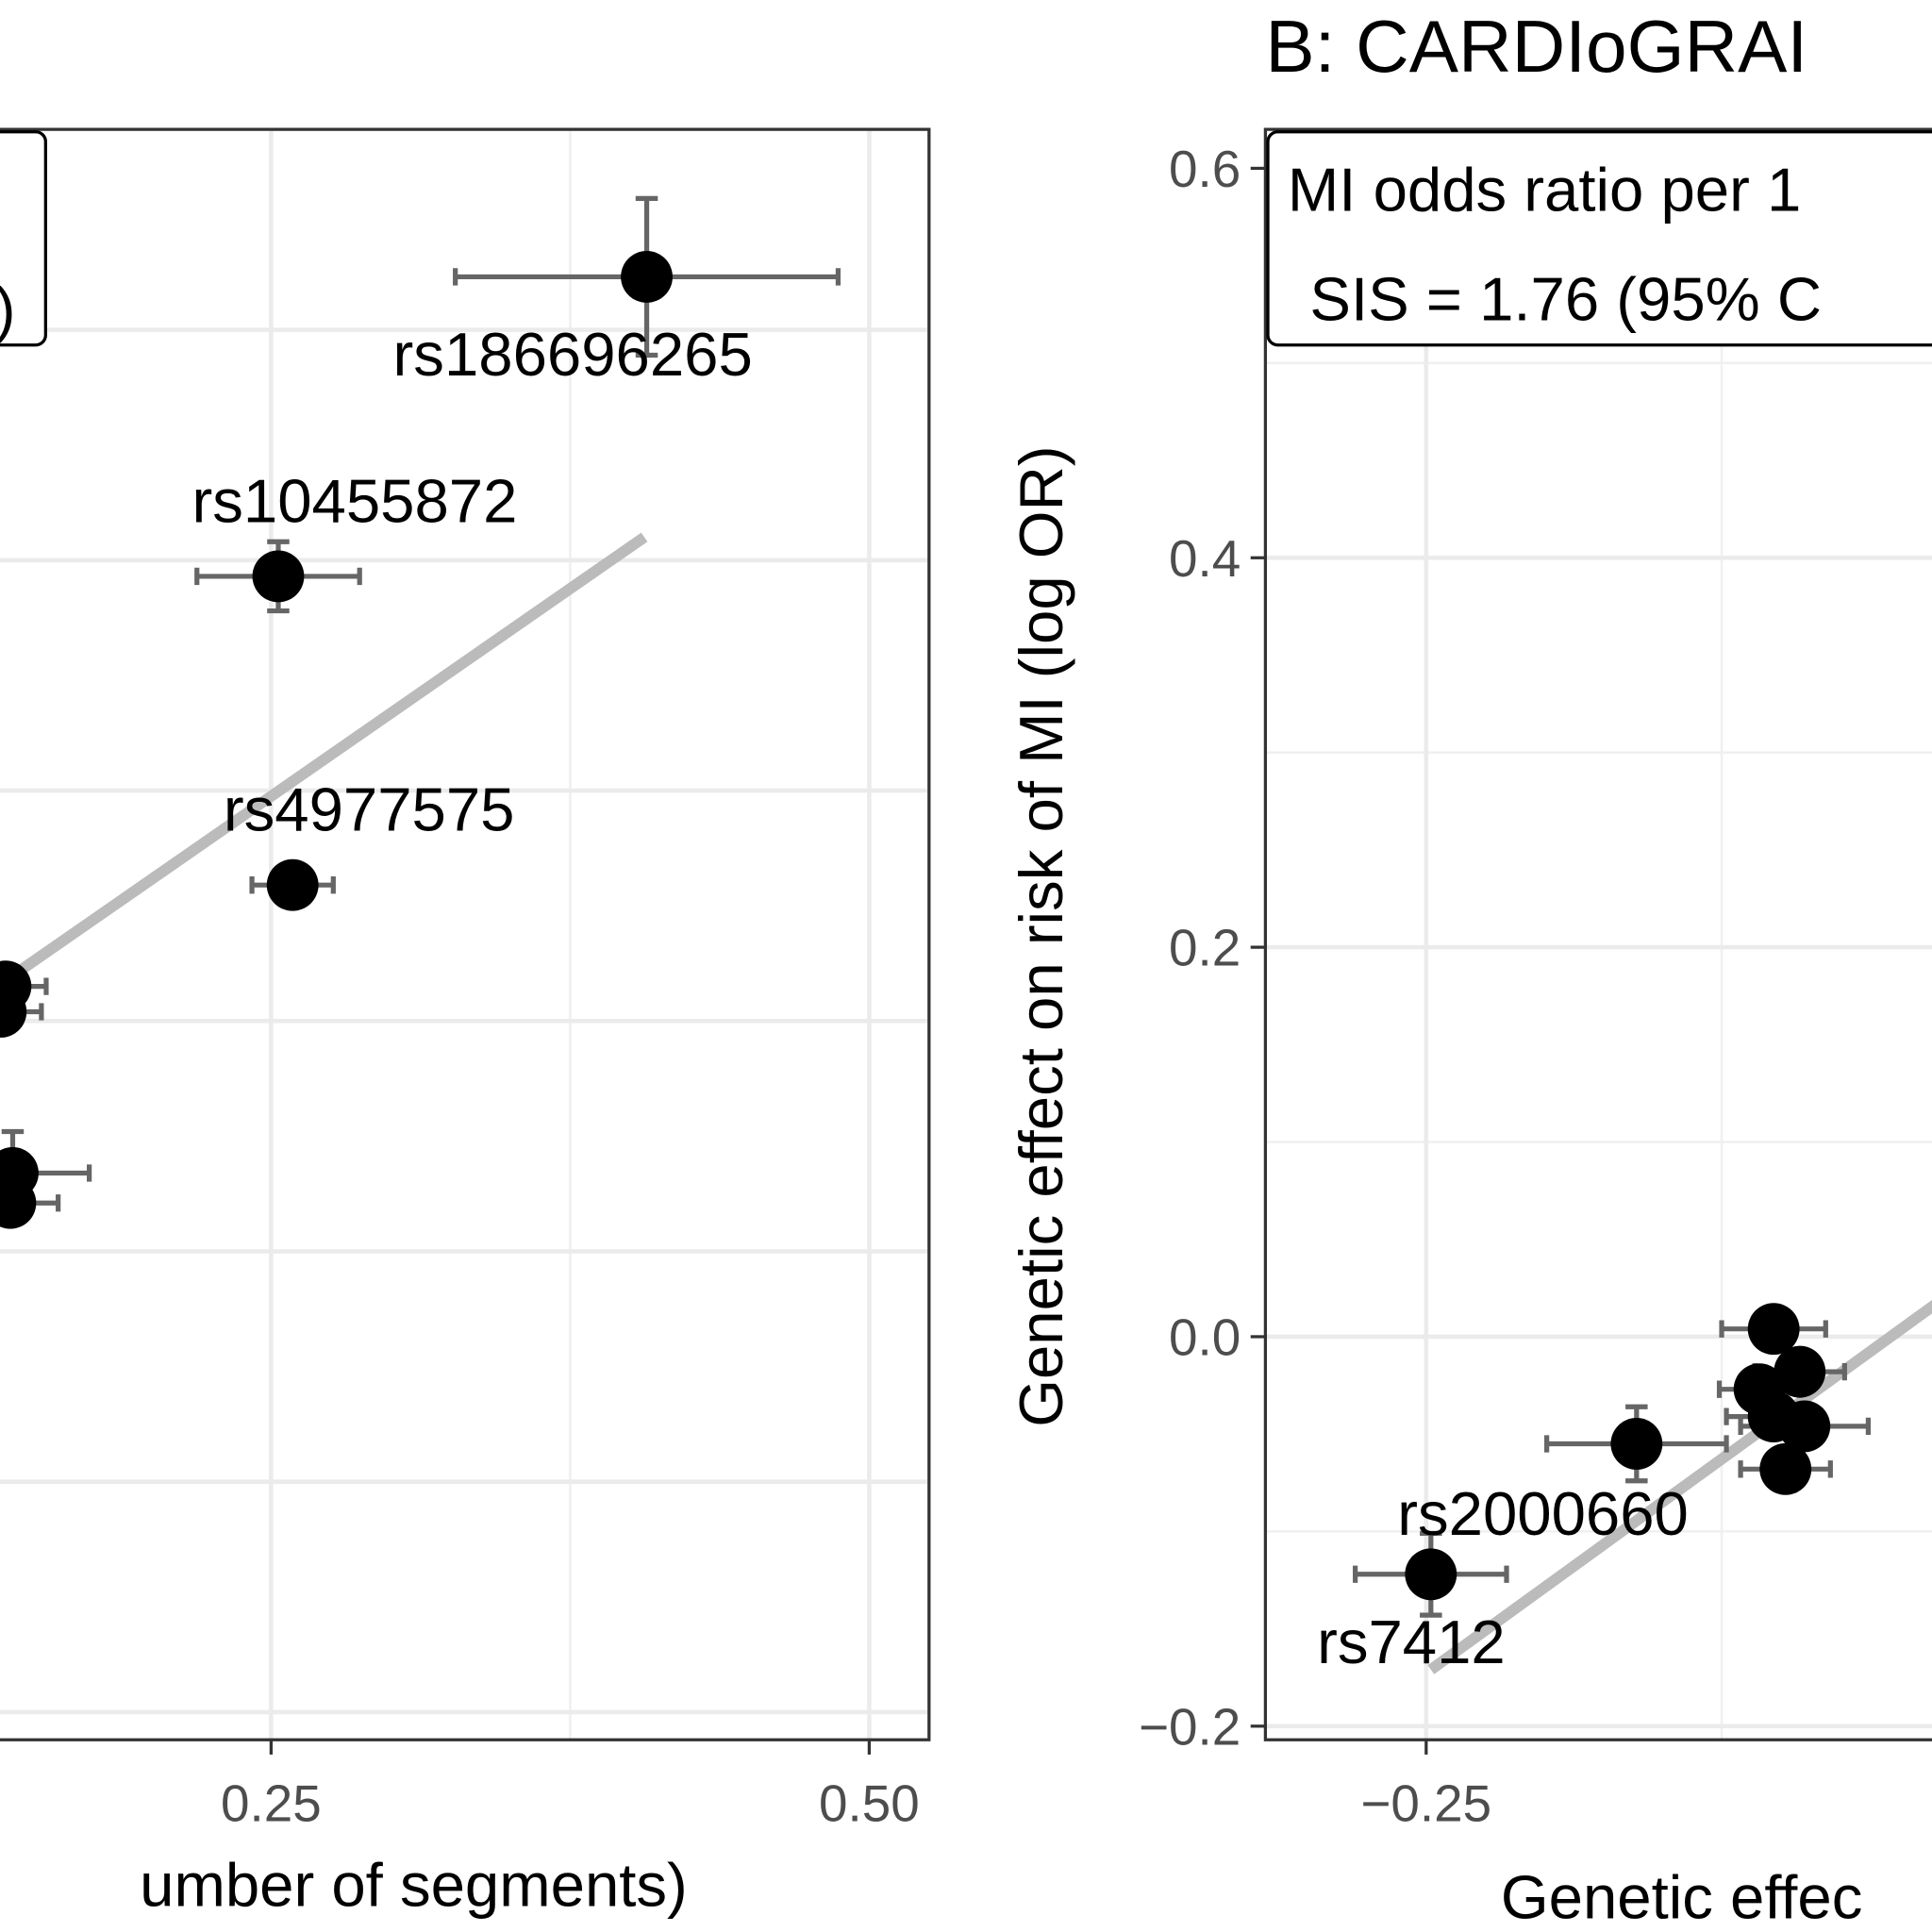 The image size is (1932, 1932). I want to click on y-tick-label: 0.0, so click(1205, 1337).